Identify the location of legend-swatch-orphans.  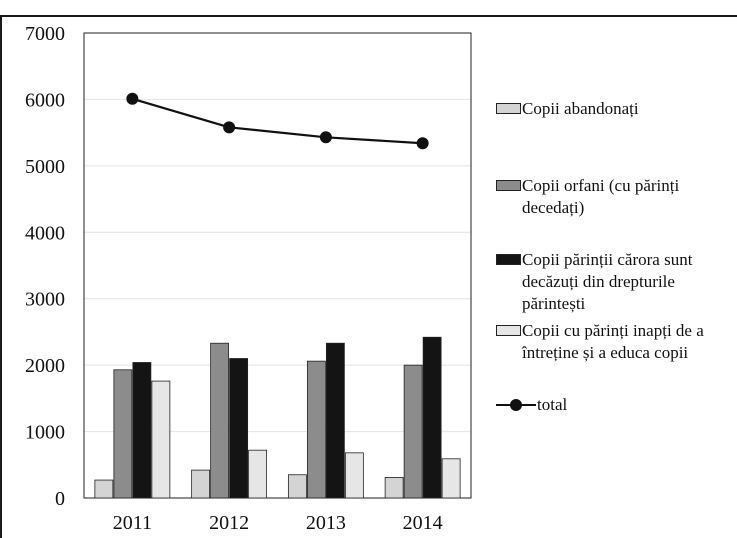
(508, 185).